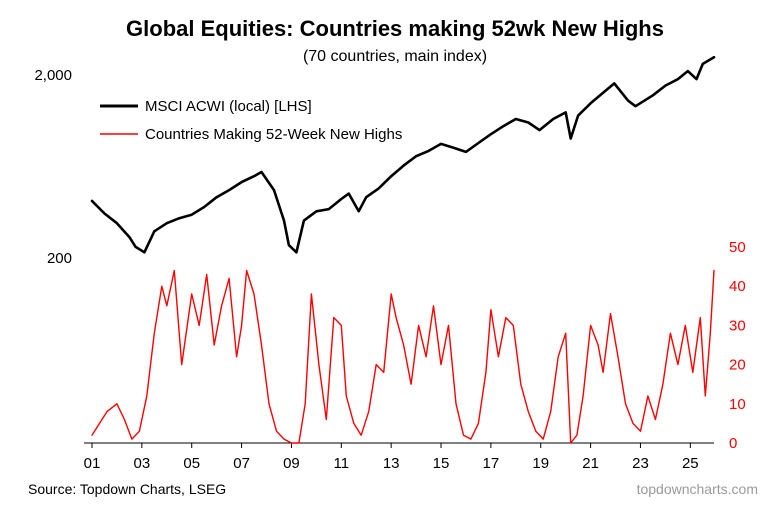  I want to click on x-axis-tick-label: 19, so click(540, 463).